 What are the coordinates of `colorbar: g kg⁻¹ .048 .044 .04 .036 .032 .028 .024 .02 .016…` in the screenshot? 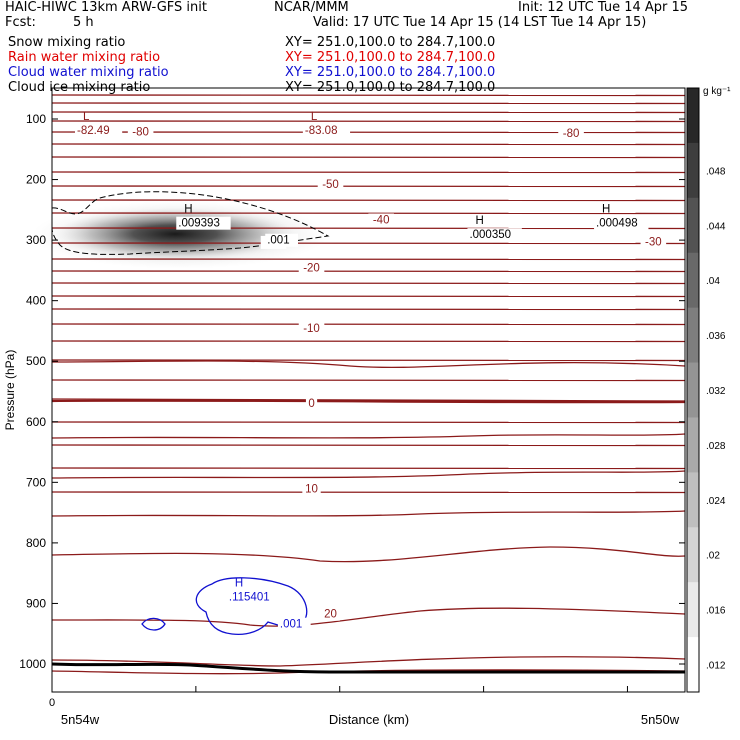 It's located at (708, 389).